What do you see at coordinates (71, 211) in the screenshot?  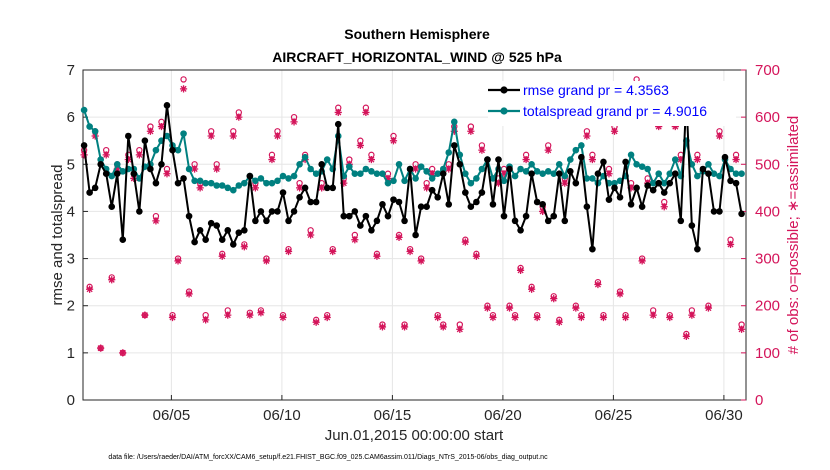 I see `y-tick-label: 4` at bounding box center [71, 211].